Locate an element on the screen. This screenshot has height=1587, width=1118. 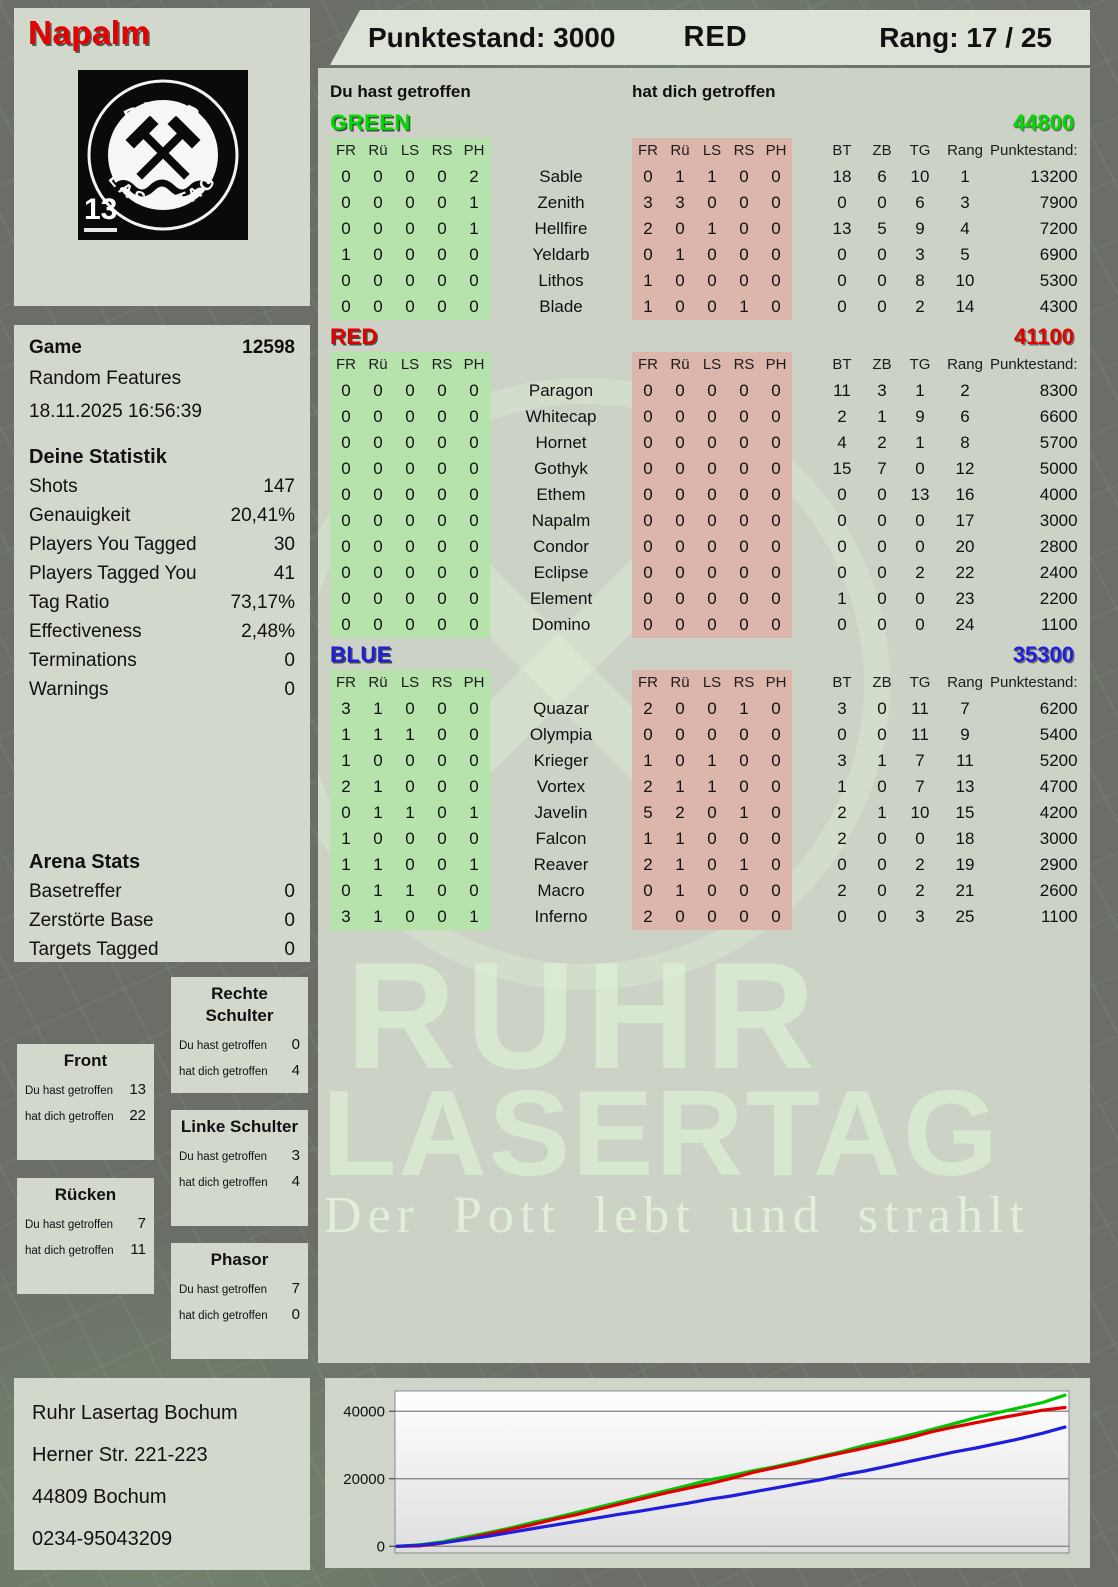
stat-label: Genauigkeit is located at coordinates (80, 515).